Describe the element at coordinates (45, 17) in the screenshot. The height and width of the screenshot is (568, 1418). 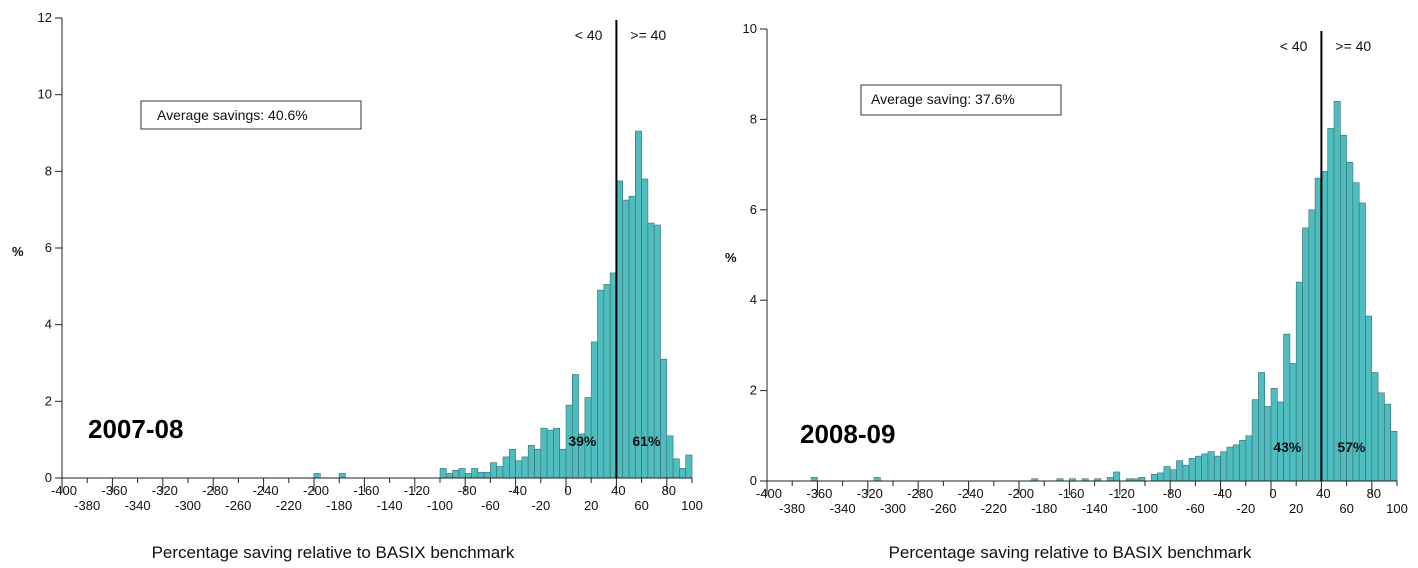
I see `y-tick-label: 12` at that location.